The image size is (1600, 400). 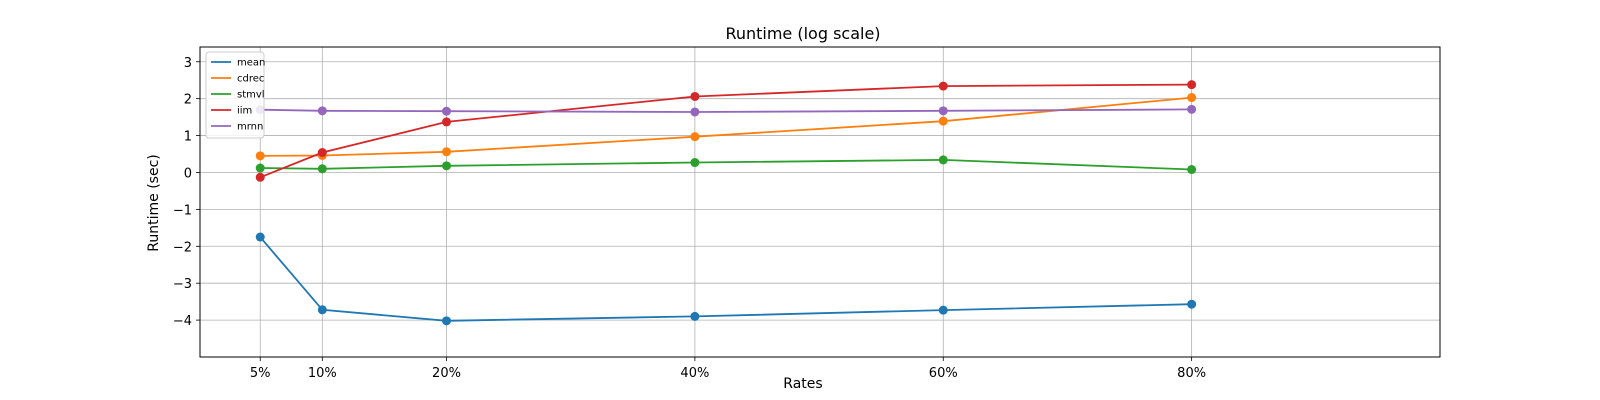 I want to click on cdrec-line, so click(x=726, y=126).